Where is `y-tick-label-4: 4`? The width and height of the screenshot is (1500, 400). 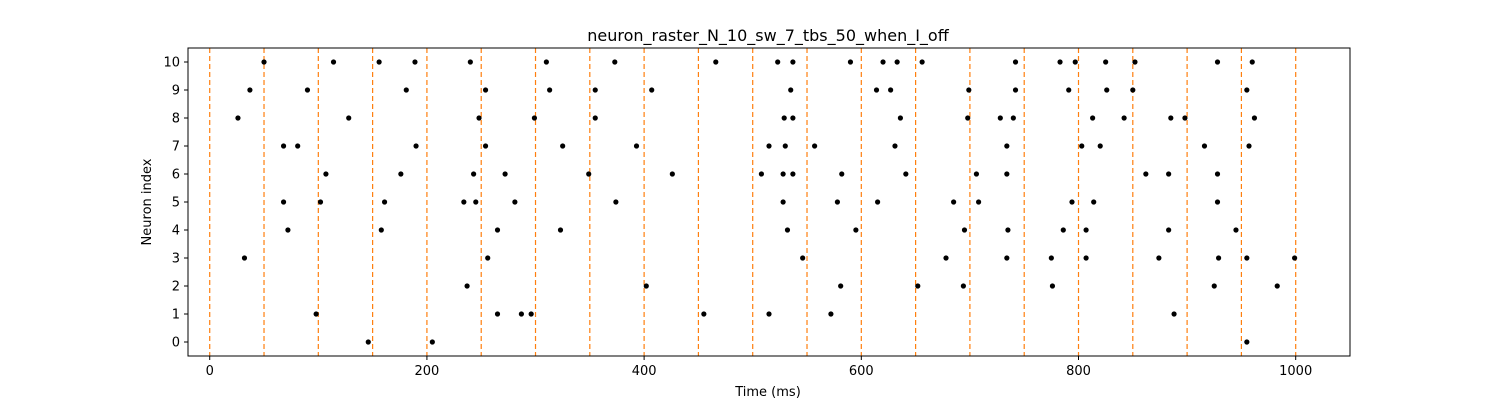 y-tick-label-4: 4 is located at coordinates (176, 231).